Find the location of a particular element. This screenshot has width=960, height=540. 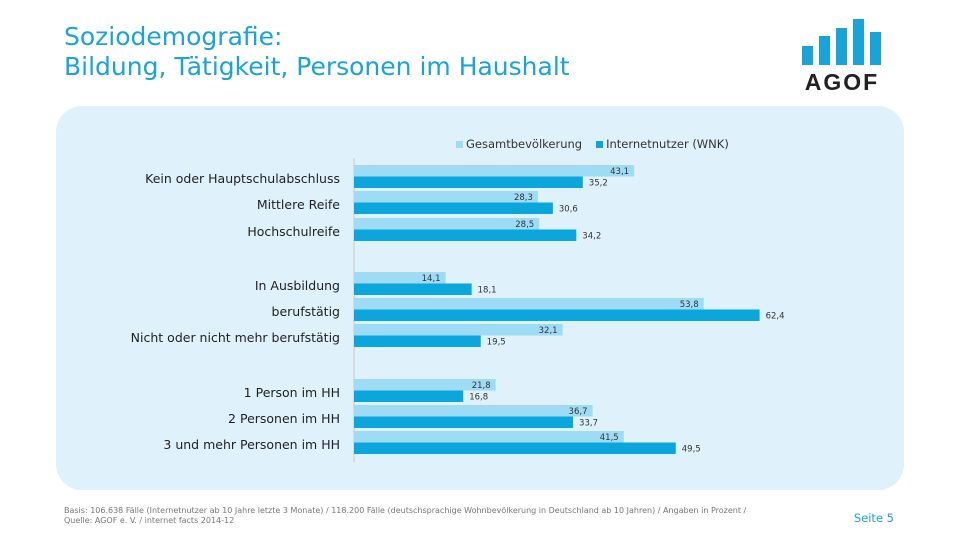

data-label: 41,5 is located at coordinates (609, 438).